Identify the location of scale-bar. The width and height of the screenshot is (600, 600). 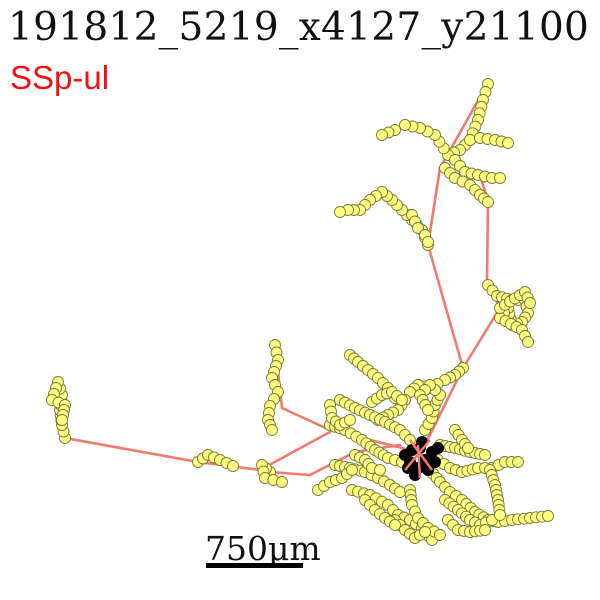
(254, 565).